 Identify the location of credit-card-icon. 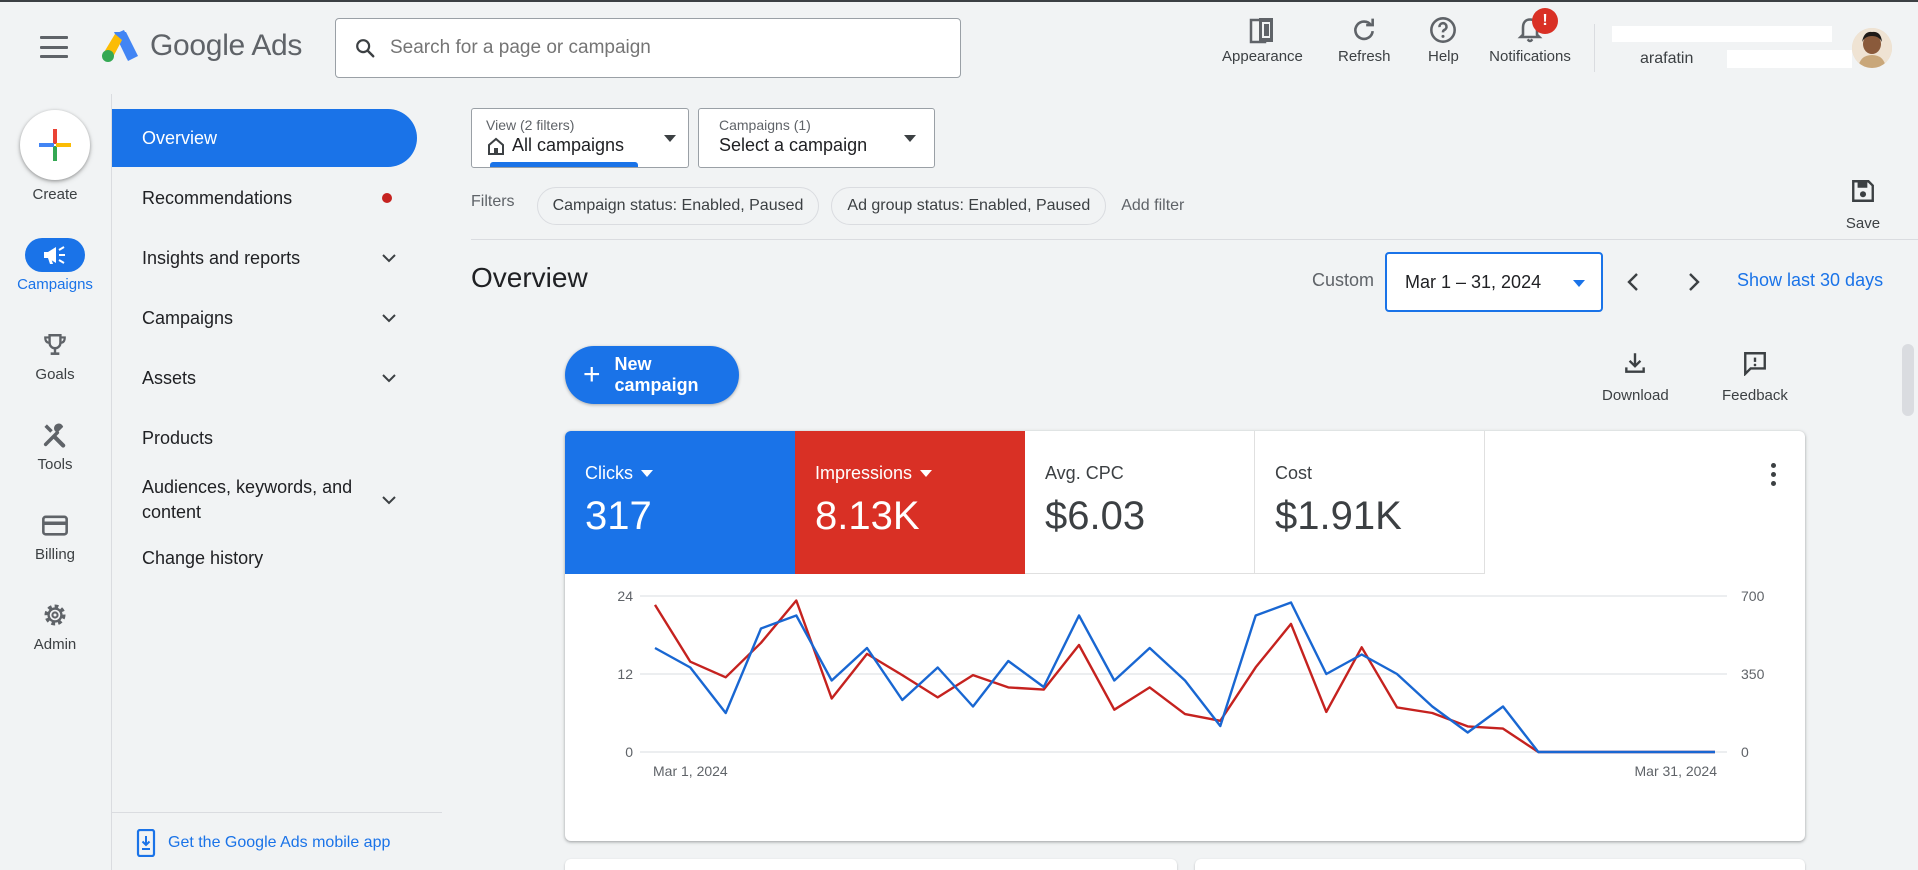
(55, 525).